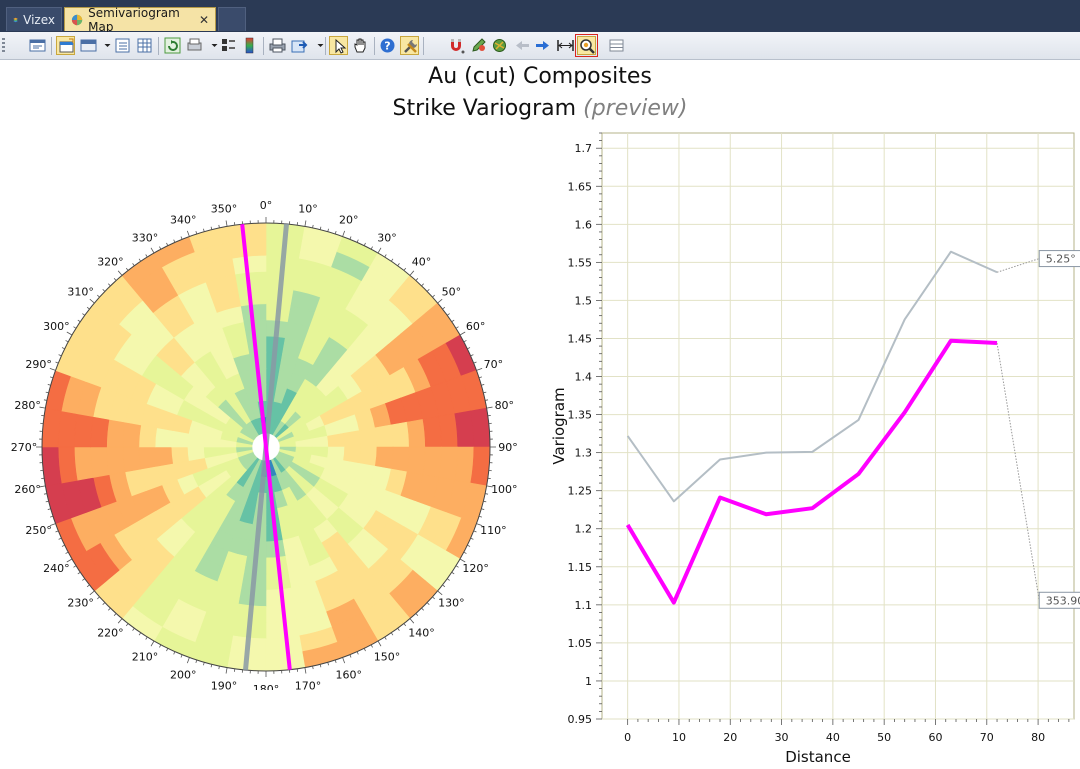 Image resolution: width=1080 pixels, height=769 pixels. What do you see at coordinates (584, 377) in the screenshot?
I see `y-tick-label: 1.4` at bounding box center [584, 377].